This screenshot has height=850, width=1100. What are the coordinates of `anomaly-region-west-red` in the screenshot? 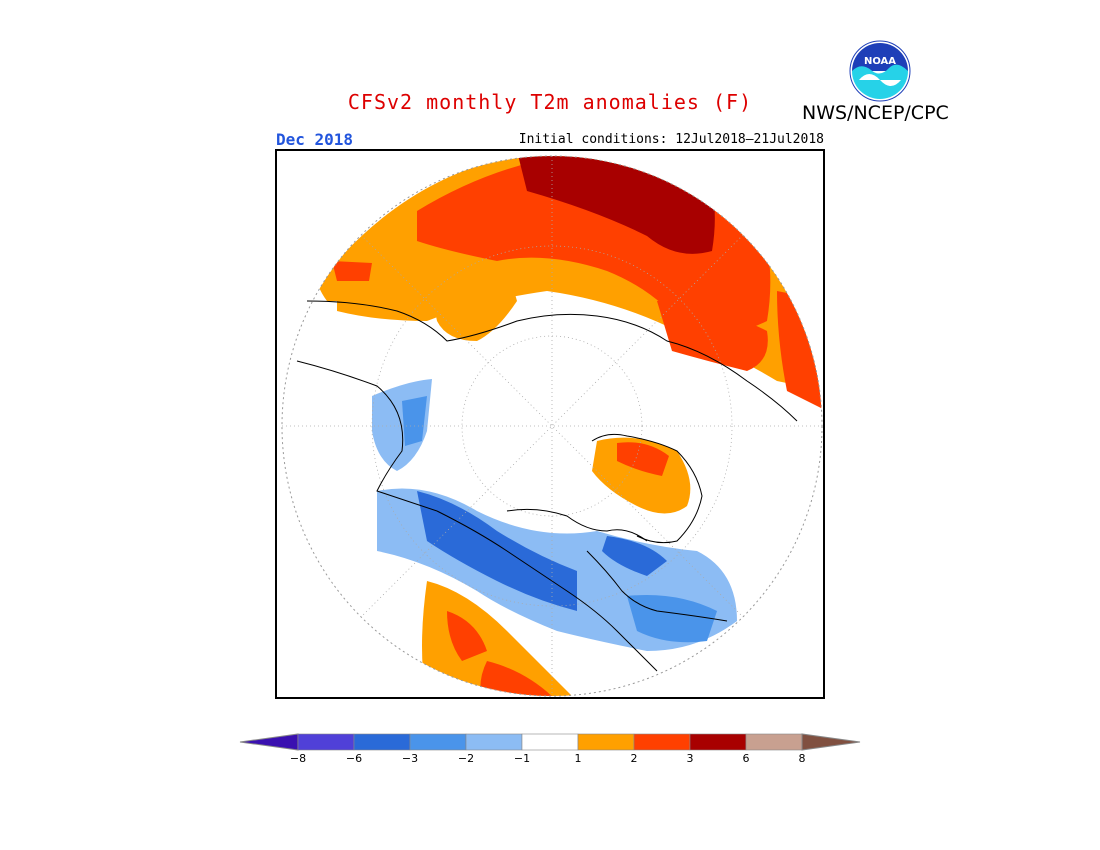 It's located at (352, 271).